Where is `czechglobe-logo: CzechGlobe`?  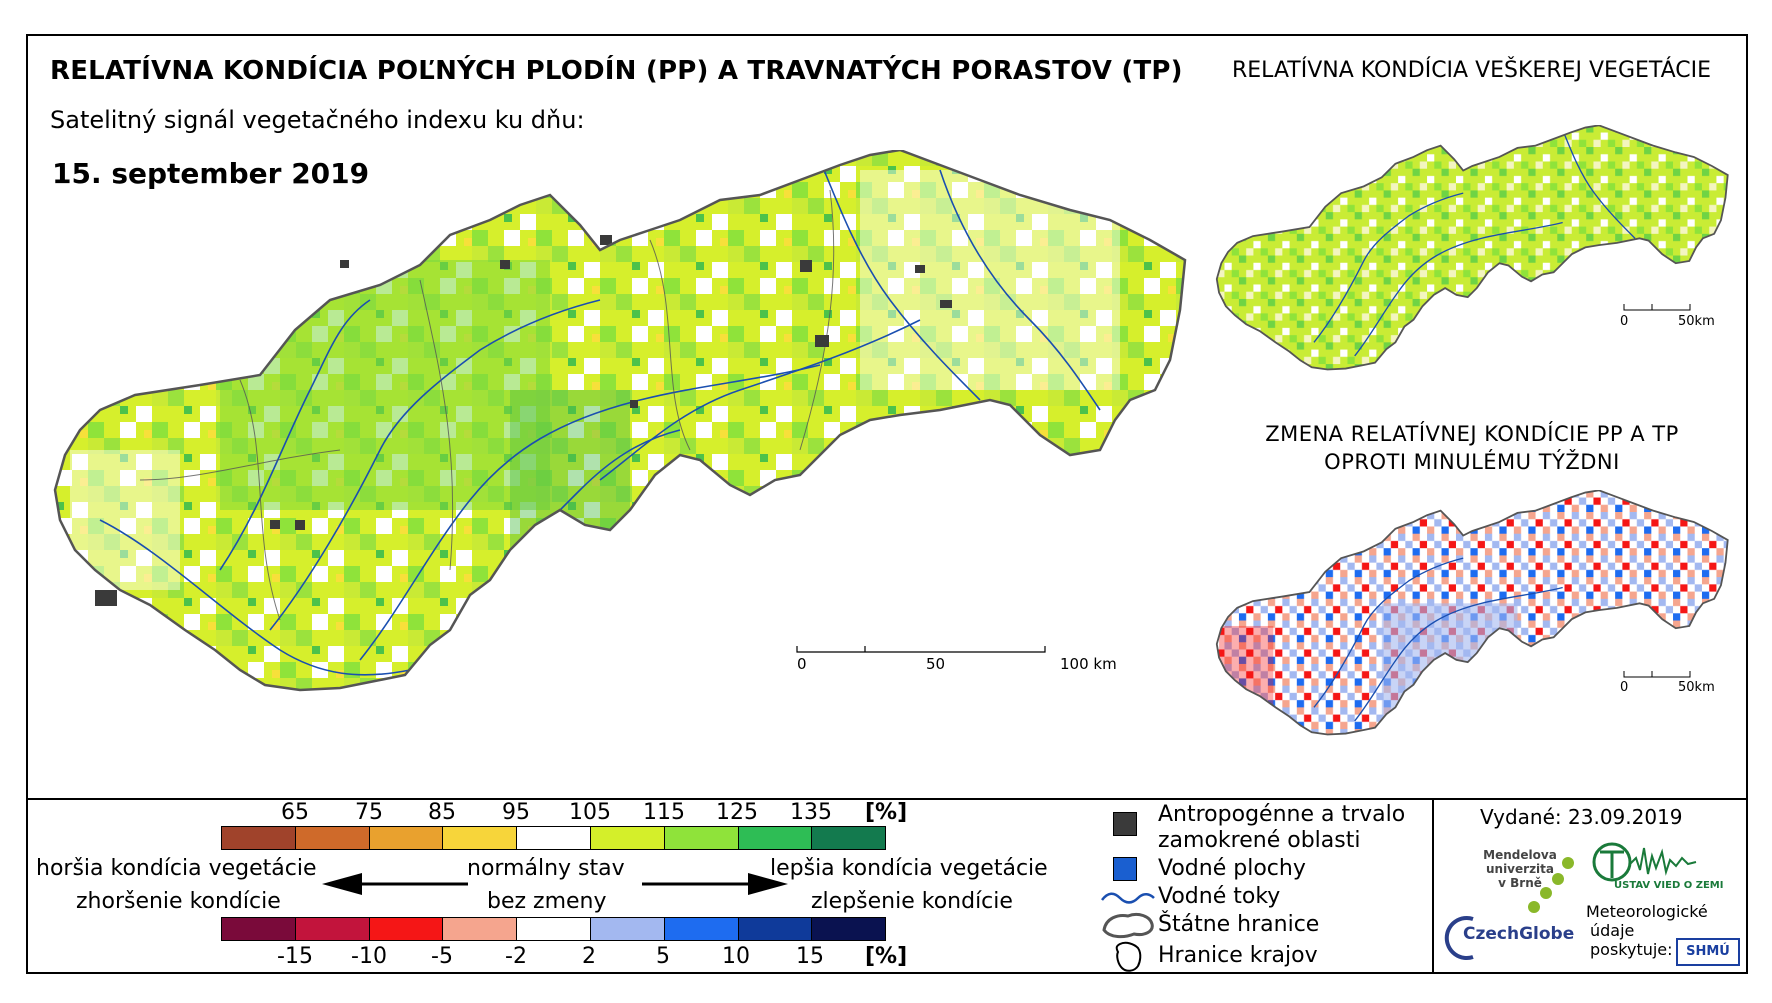 czechglobe-logo: CzechGlobe is located at coordinates (1518, 934).